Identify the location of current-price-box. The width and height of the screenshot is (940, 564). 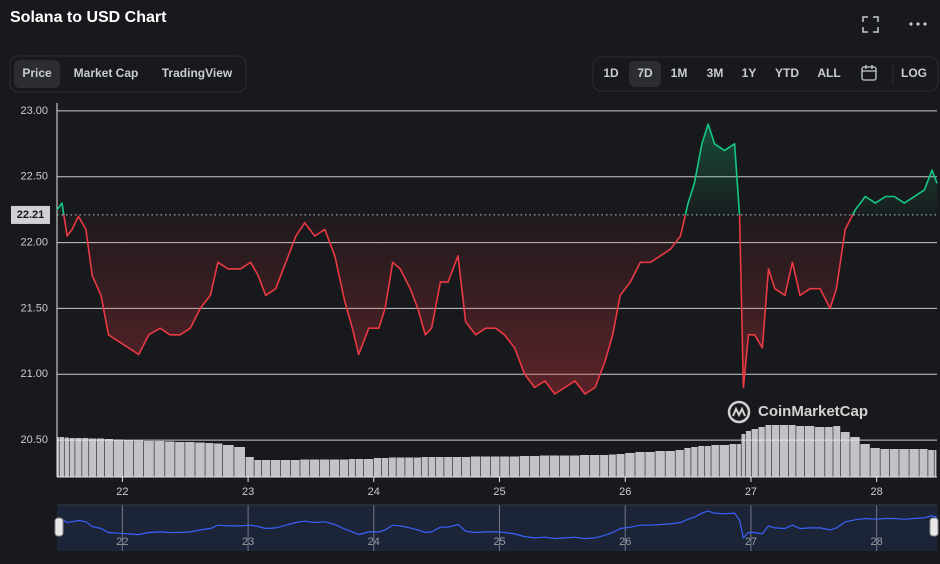
(30, 214).